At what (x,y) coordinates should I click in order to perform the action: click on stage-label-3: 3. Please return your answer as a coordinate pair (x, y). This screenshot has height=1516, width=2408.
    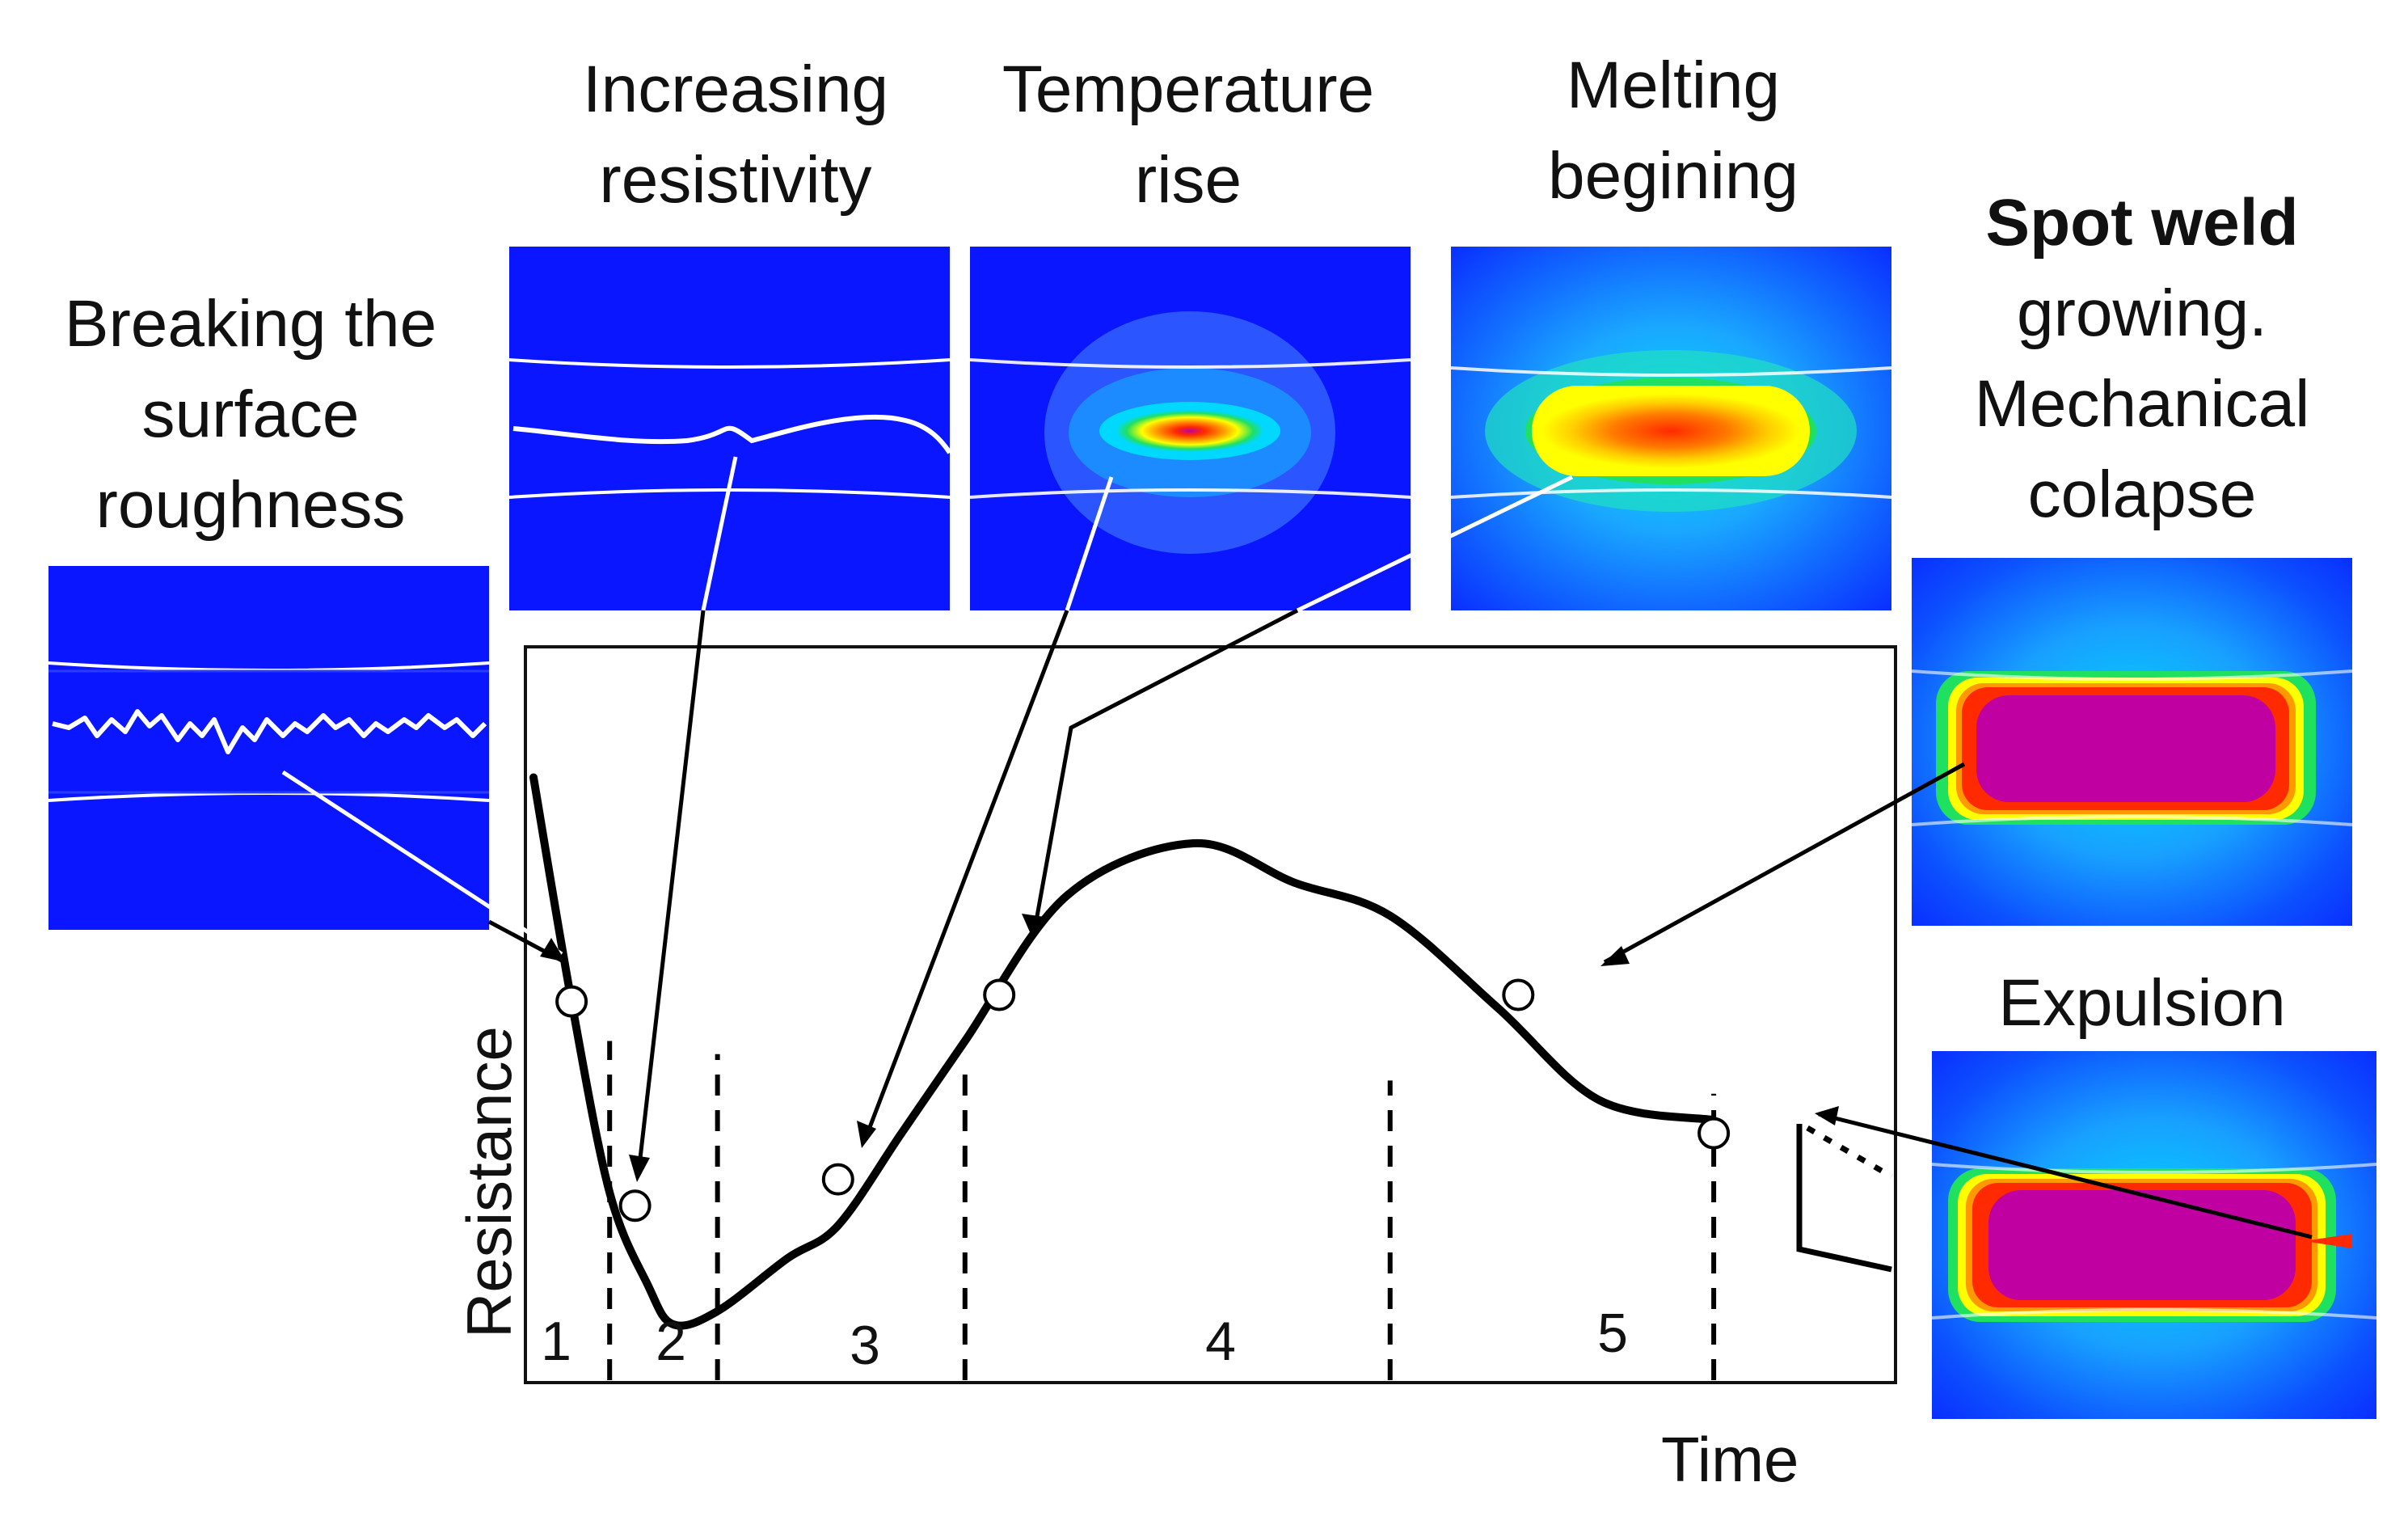
    Looking at the image, I should click on (865, 1345).